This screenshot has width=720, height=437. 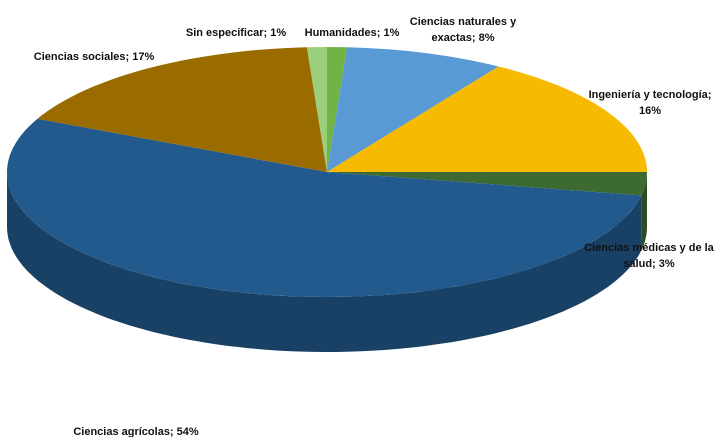 What do you see at coordinates (463, 38) in the screenshot?
I see `data-label: exactas; 8%` at bounding box center [463, 38].